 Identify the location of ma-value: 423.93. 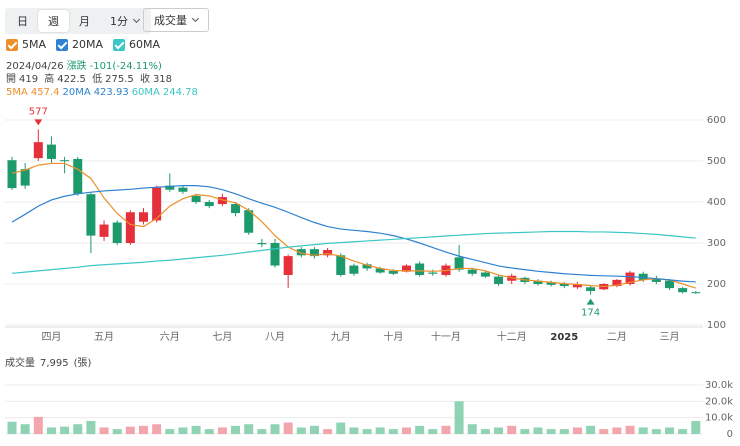
(111, 92).